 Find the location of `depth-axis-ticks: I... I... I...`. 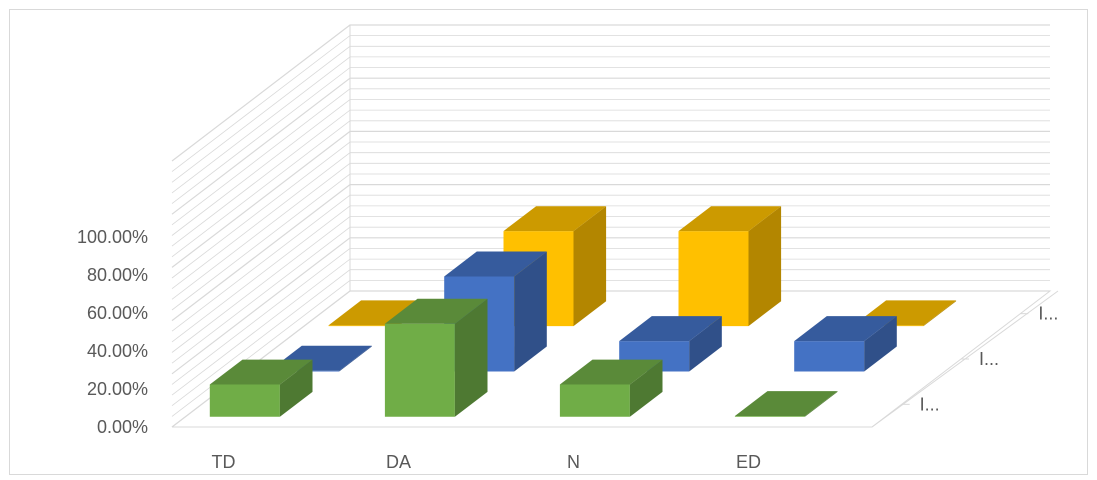

depth-axis-ticks: I... I... I... is located at coordinates (964, 359).